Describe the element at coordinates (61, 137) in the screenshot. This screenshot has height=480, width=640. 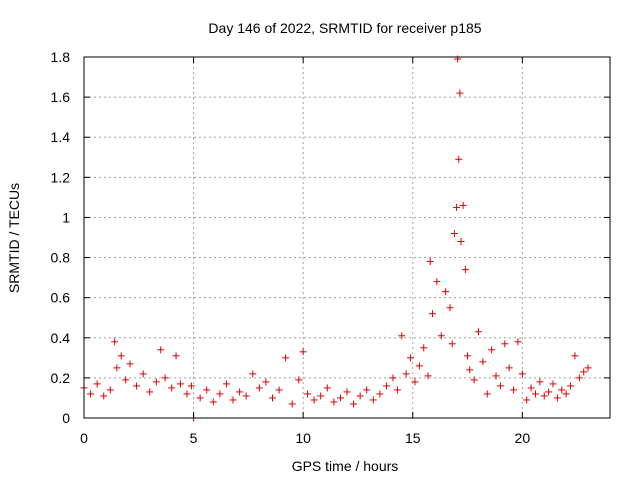
I see `y-tick-label: 1.4` at that location.